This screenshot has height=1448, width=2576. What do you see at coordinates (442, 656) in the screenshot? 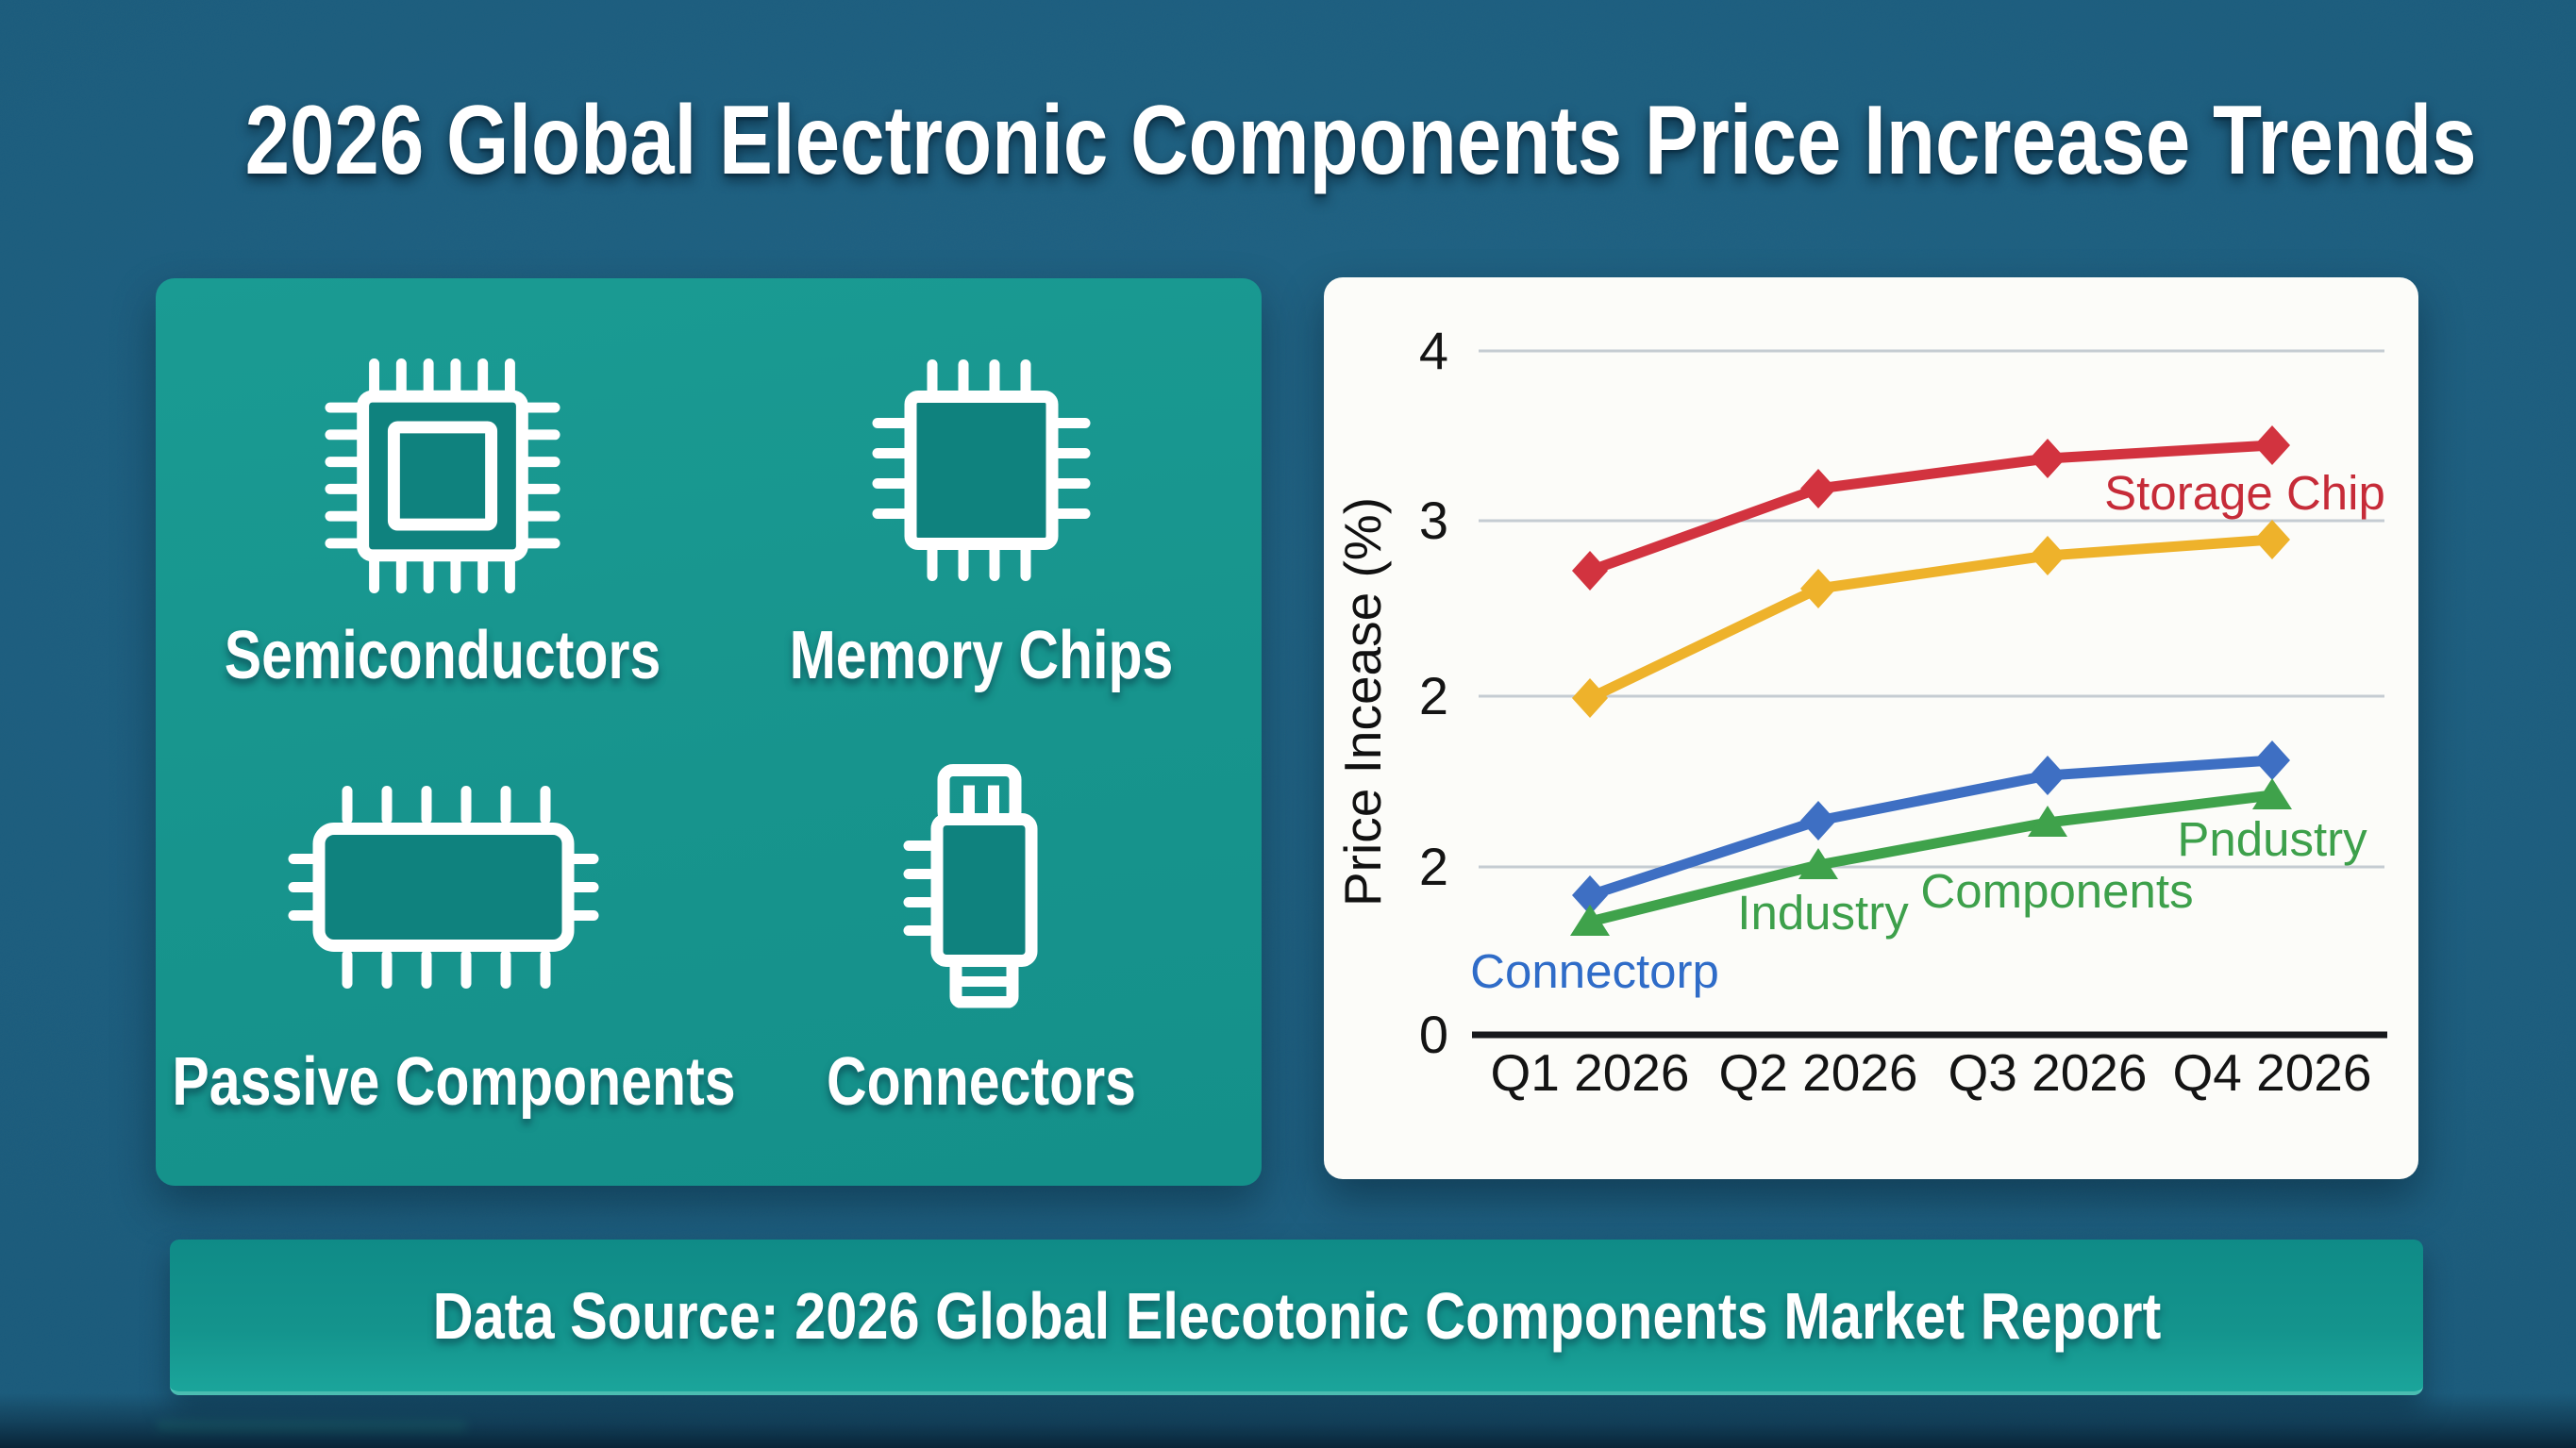
I see `component-label-semiconductors: Semiconductors` at bounding box center [442, 656].